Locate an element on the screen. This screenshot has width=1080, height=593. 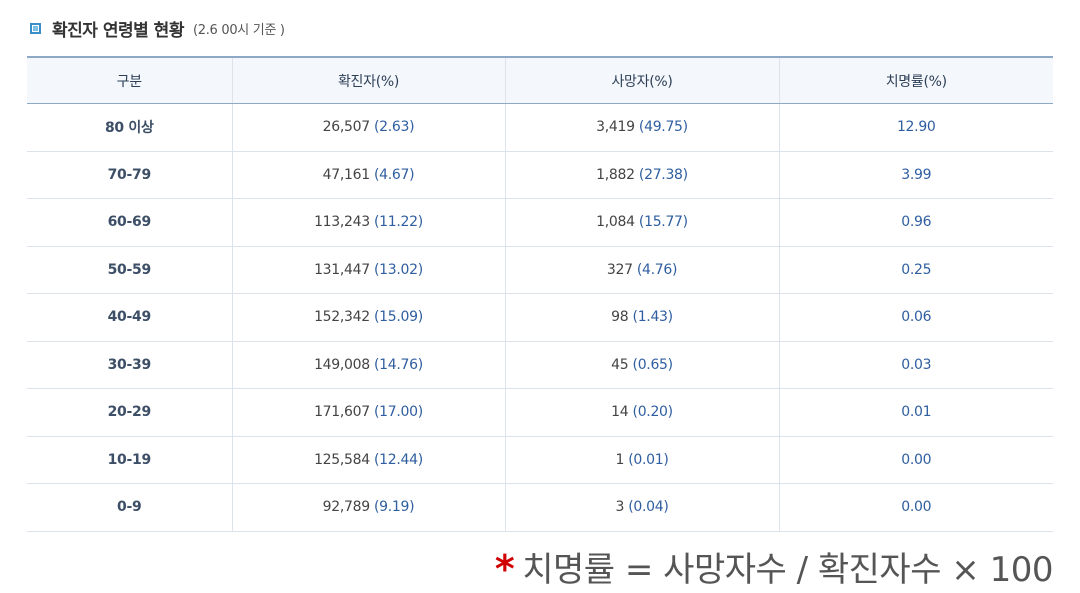
confirmed-count: 125,584 is located at coordinates (342, 459).